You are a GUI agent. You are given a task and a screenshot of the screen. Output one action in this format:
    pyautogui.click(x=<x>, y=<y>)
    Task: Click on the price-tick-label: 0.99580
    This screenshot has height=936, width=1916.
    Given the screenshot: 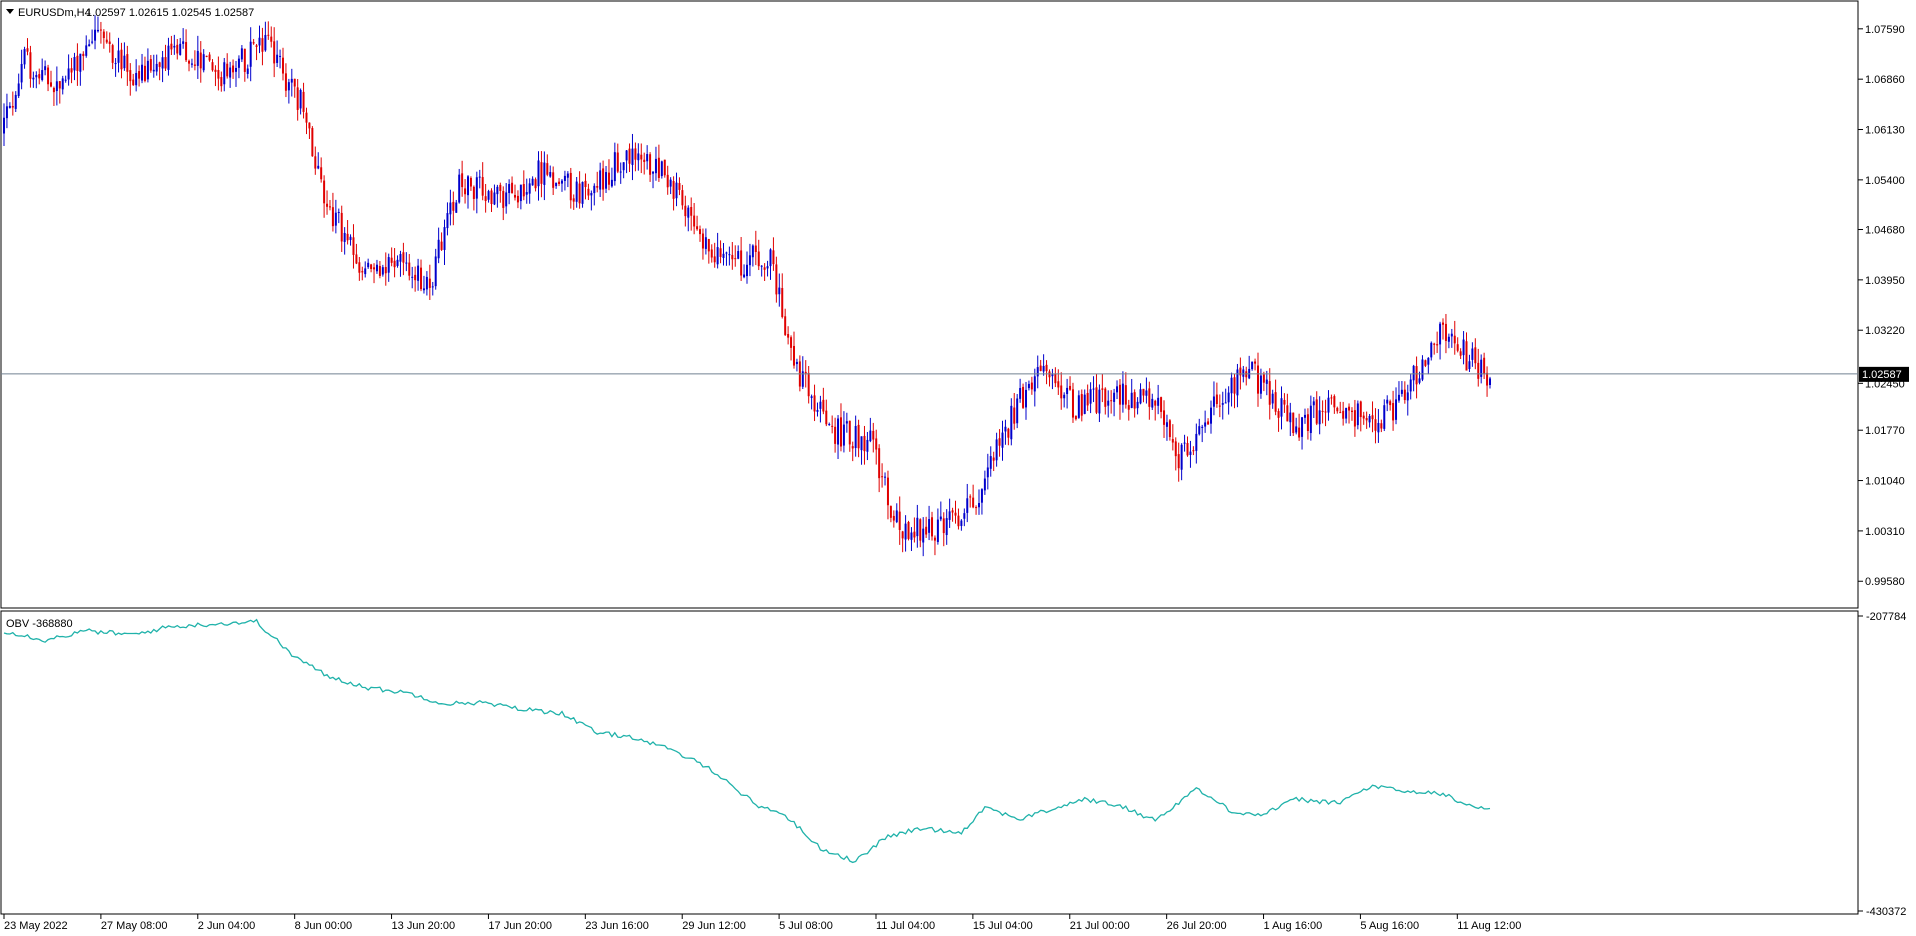 What is the action you would take?
    pyautogui.click(x=1885, y=582)
    